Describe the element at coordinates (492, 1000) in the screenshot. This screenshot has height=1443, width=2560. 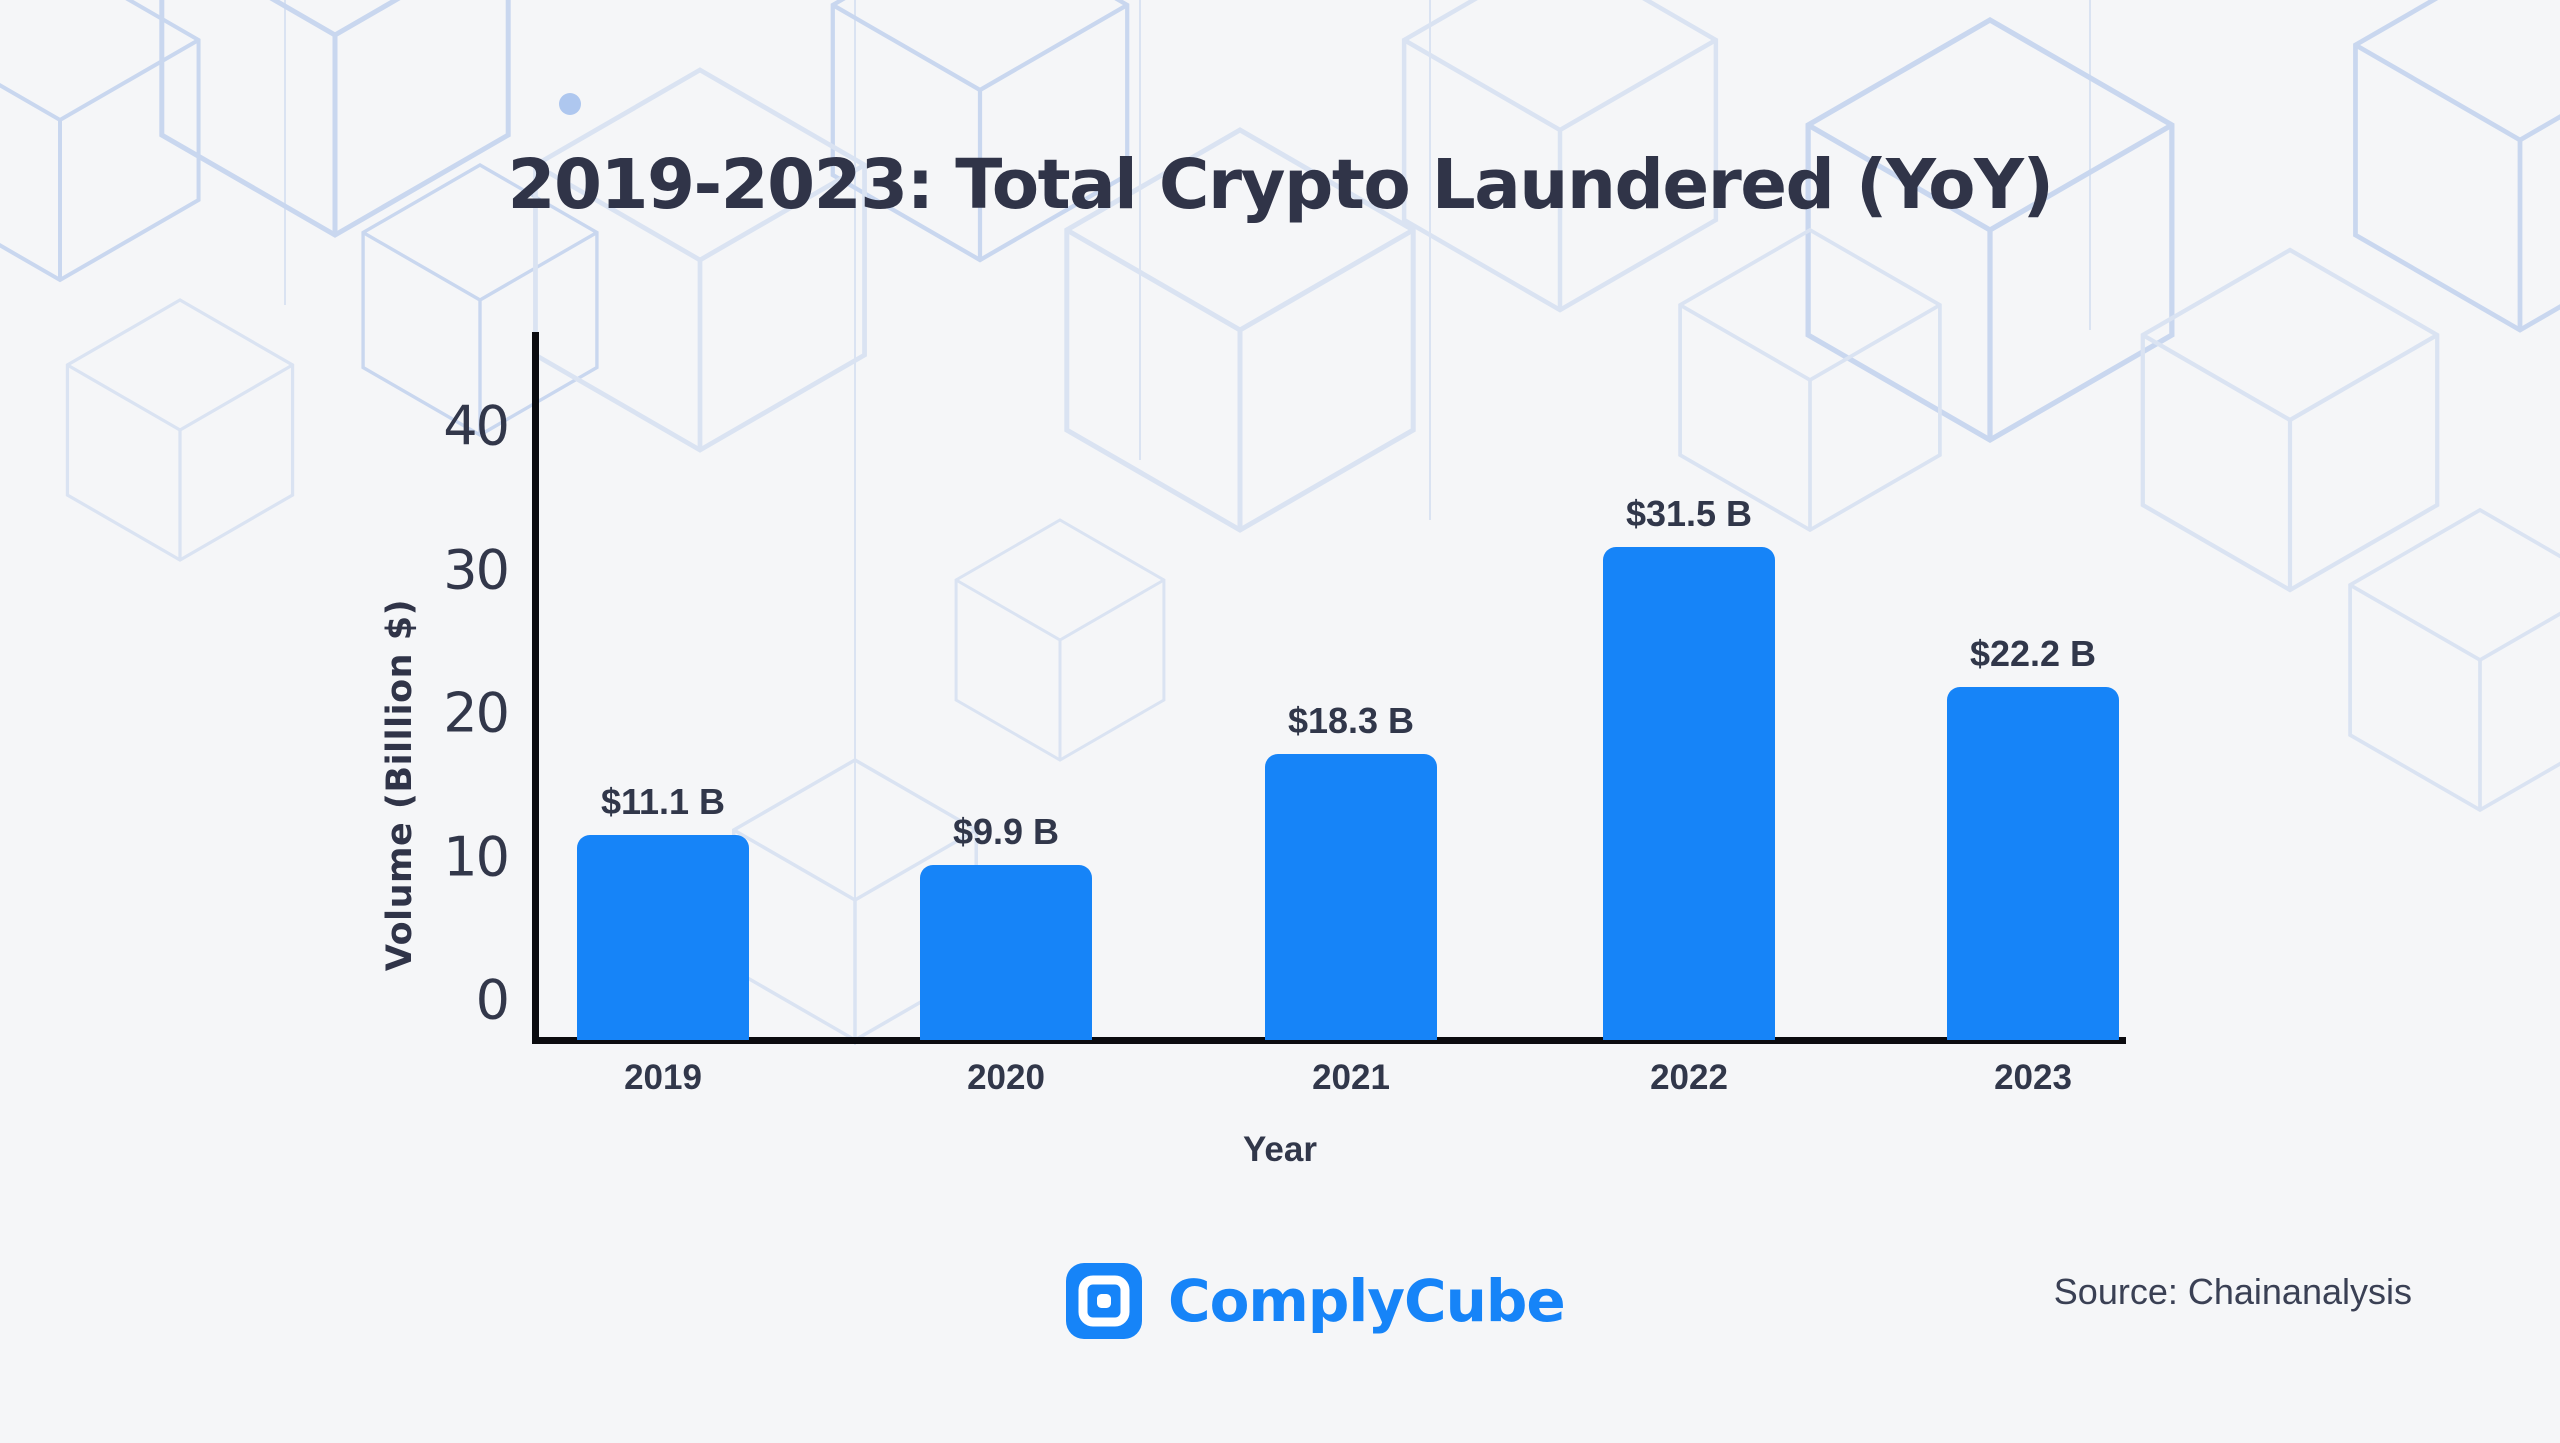
I see `y-tick-label: 0` at that location.